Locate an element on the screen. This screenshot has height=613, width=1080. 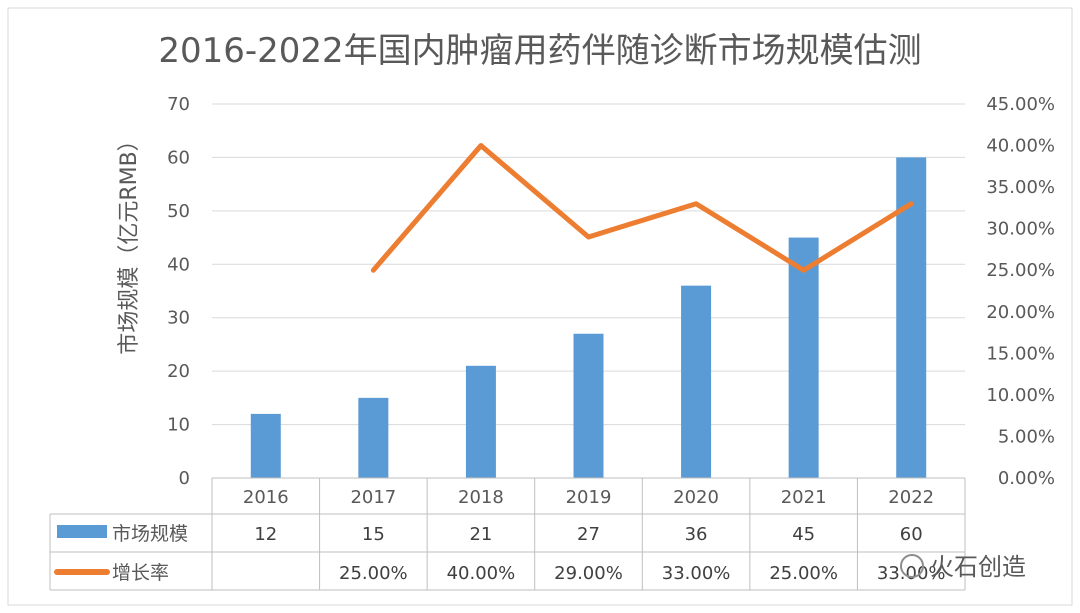
y2-tick-label: 10.00% is located at coordinates (1020, 395).